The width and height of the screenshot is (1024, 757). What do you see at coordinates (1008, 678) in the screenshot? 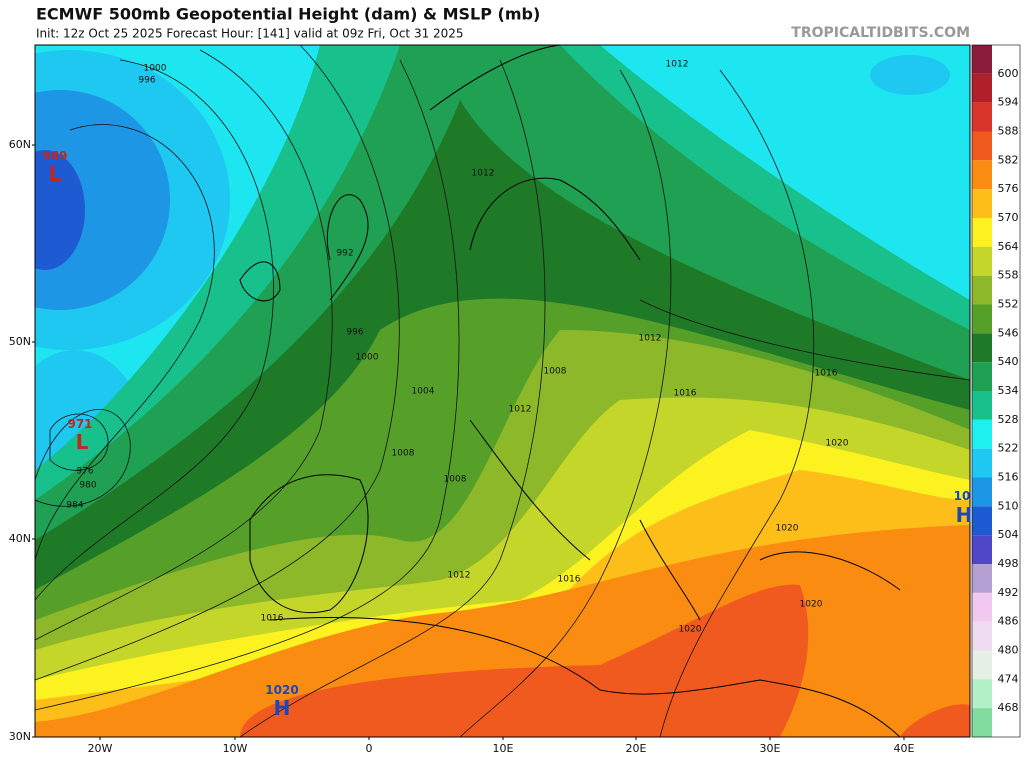
I see `colorbar-label: 474` at bounding box center [1008, 678].